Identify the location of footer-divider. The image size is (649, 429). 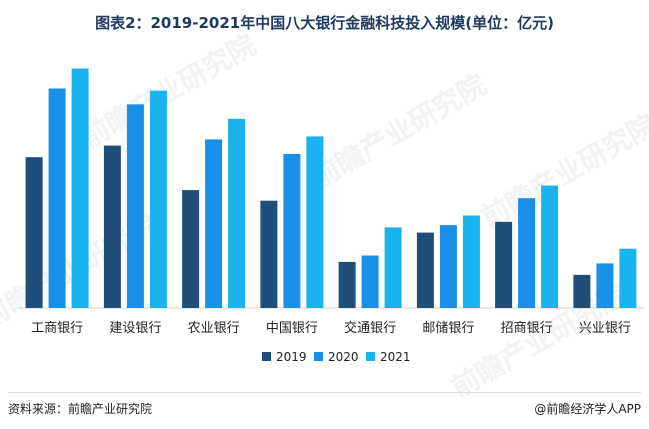
(324, 392).